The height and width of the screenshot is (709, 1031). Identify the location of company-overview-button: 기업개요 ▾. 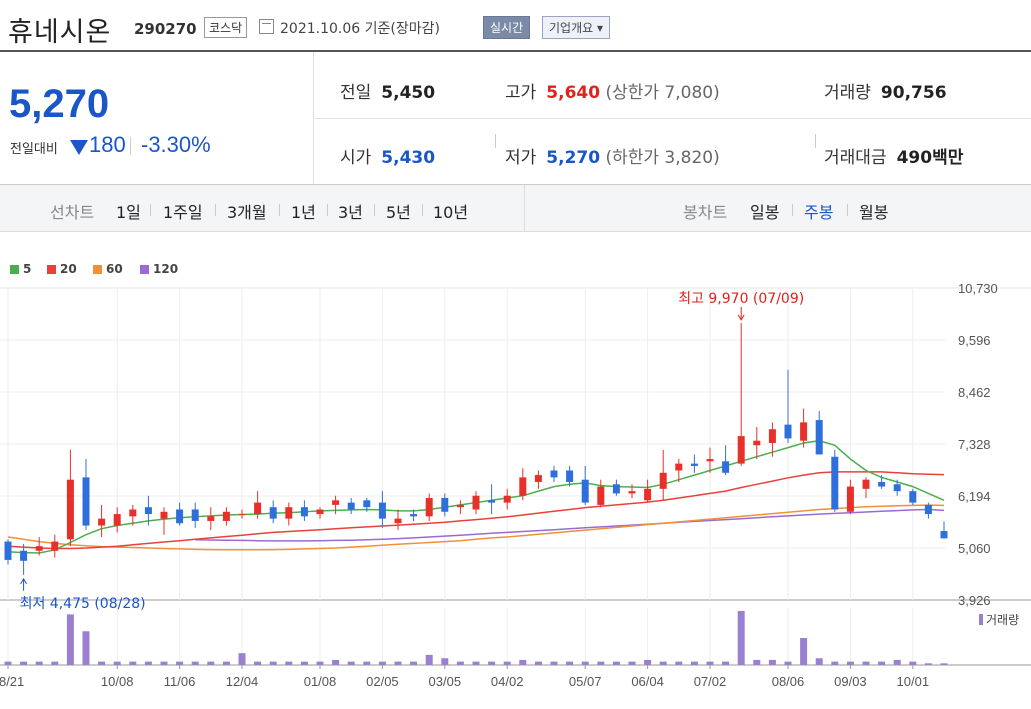
(576, 27).